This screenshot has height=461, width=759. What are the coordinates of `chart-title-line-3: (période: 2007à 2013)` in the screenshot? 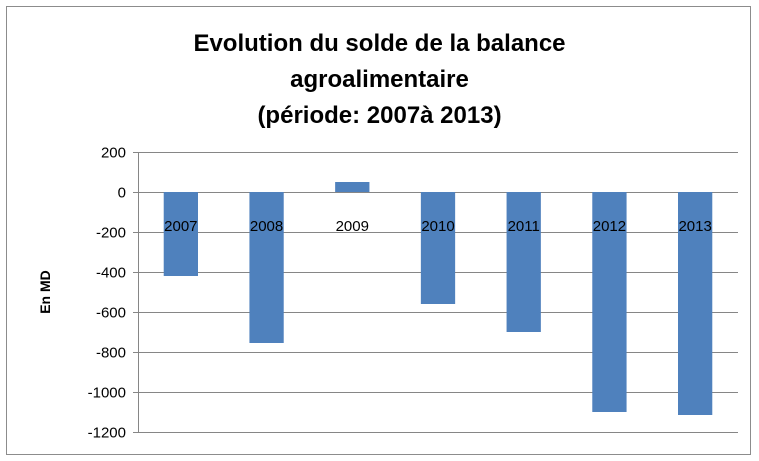 It's located at (379, 115).